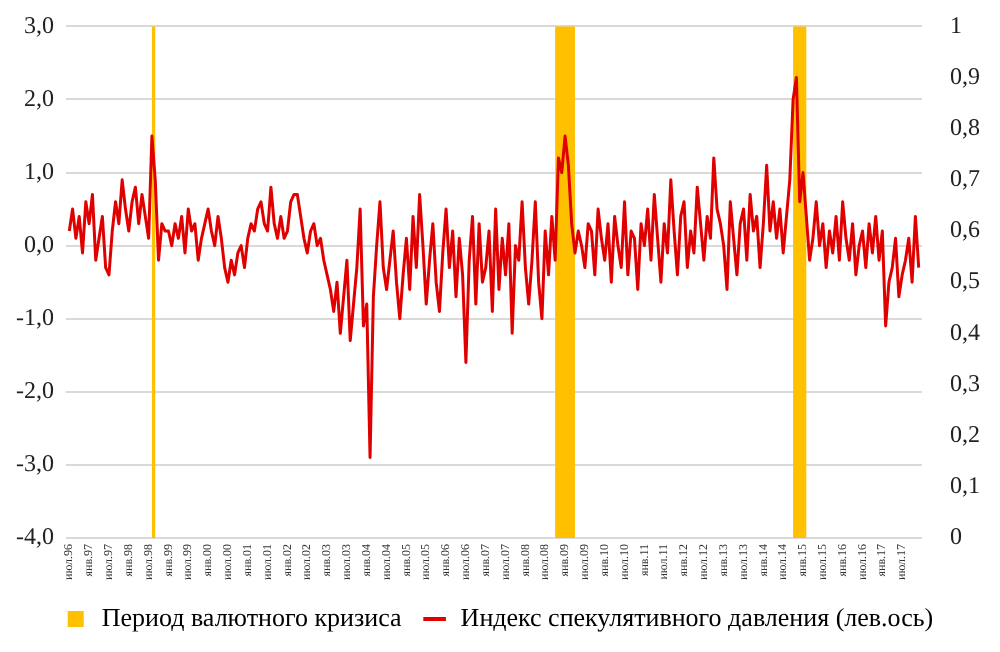  I want to click on y-tick-label: -1,0, so click(34, 317).